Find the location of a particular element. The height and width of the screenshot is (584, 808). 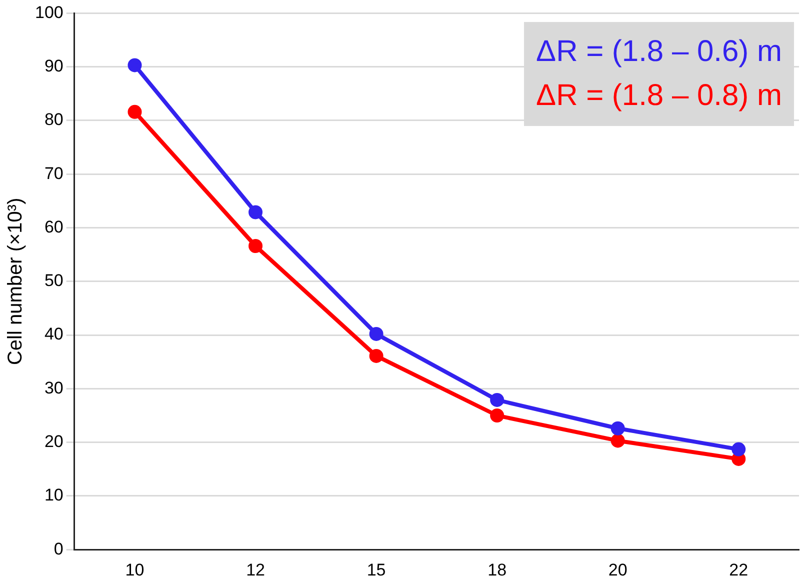

y-tick-label: 10 is located at coordinates (54, 495).